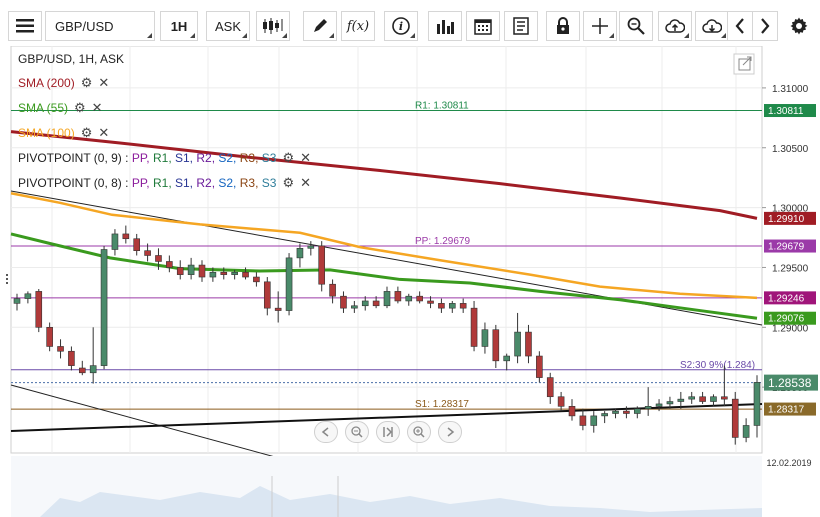 This screenshot has width=820, height=517. I want to click on price-type-selector: ASK, so click(228, 26).